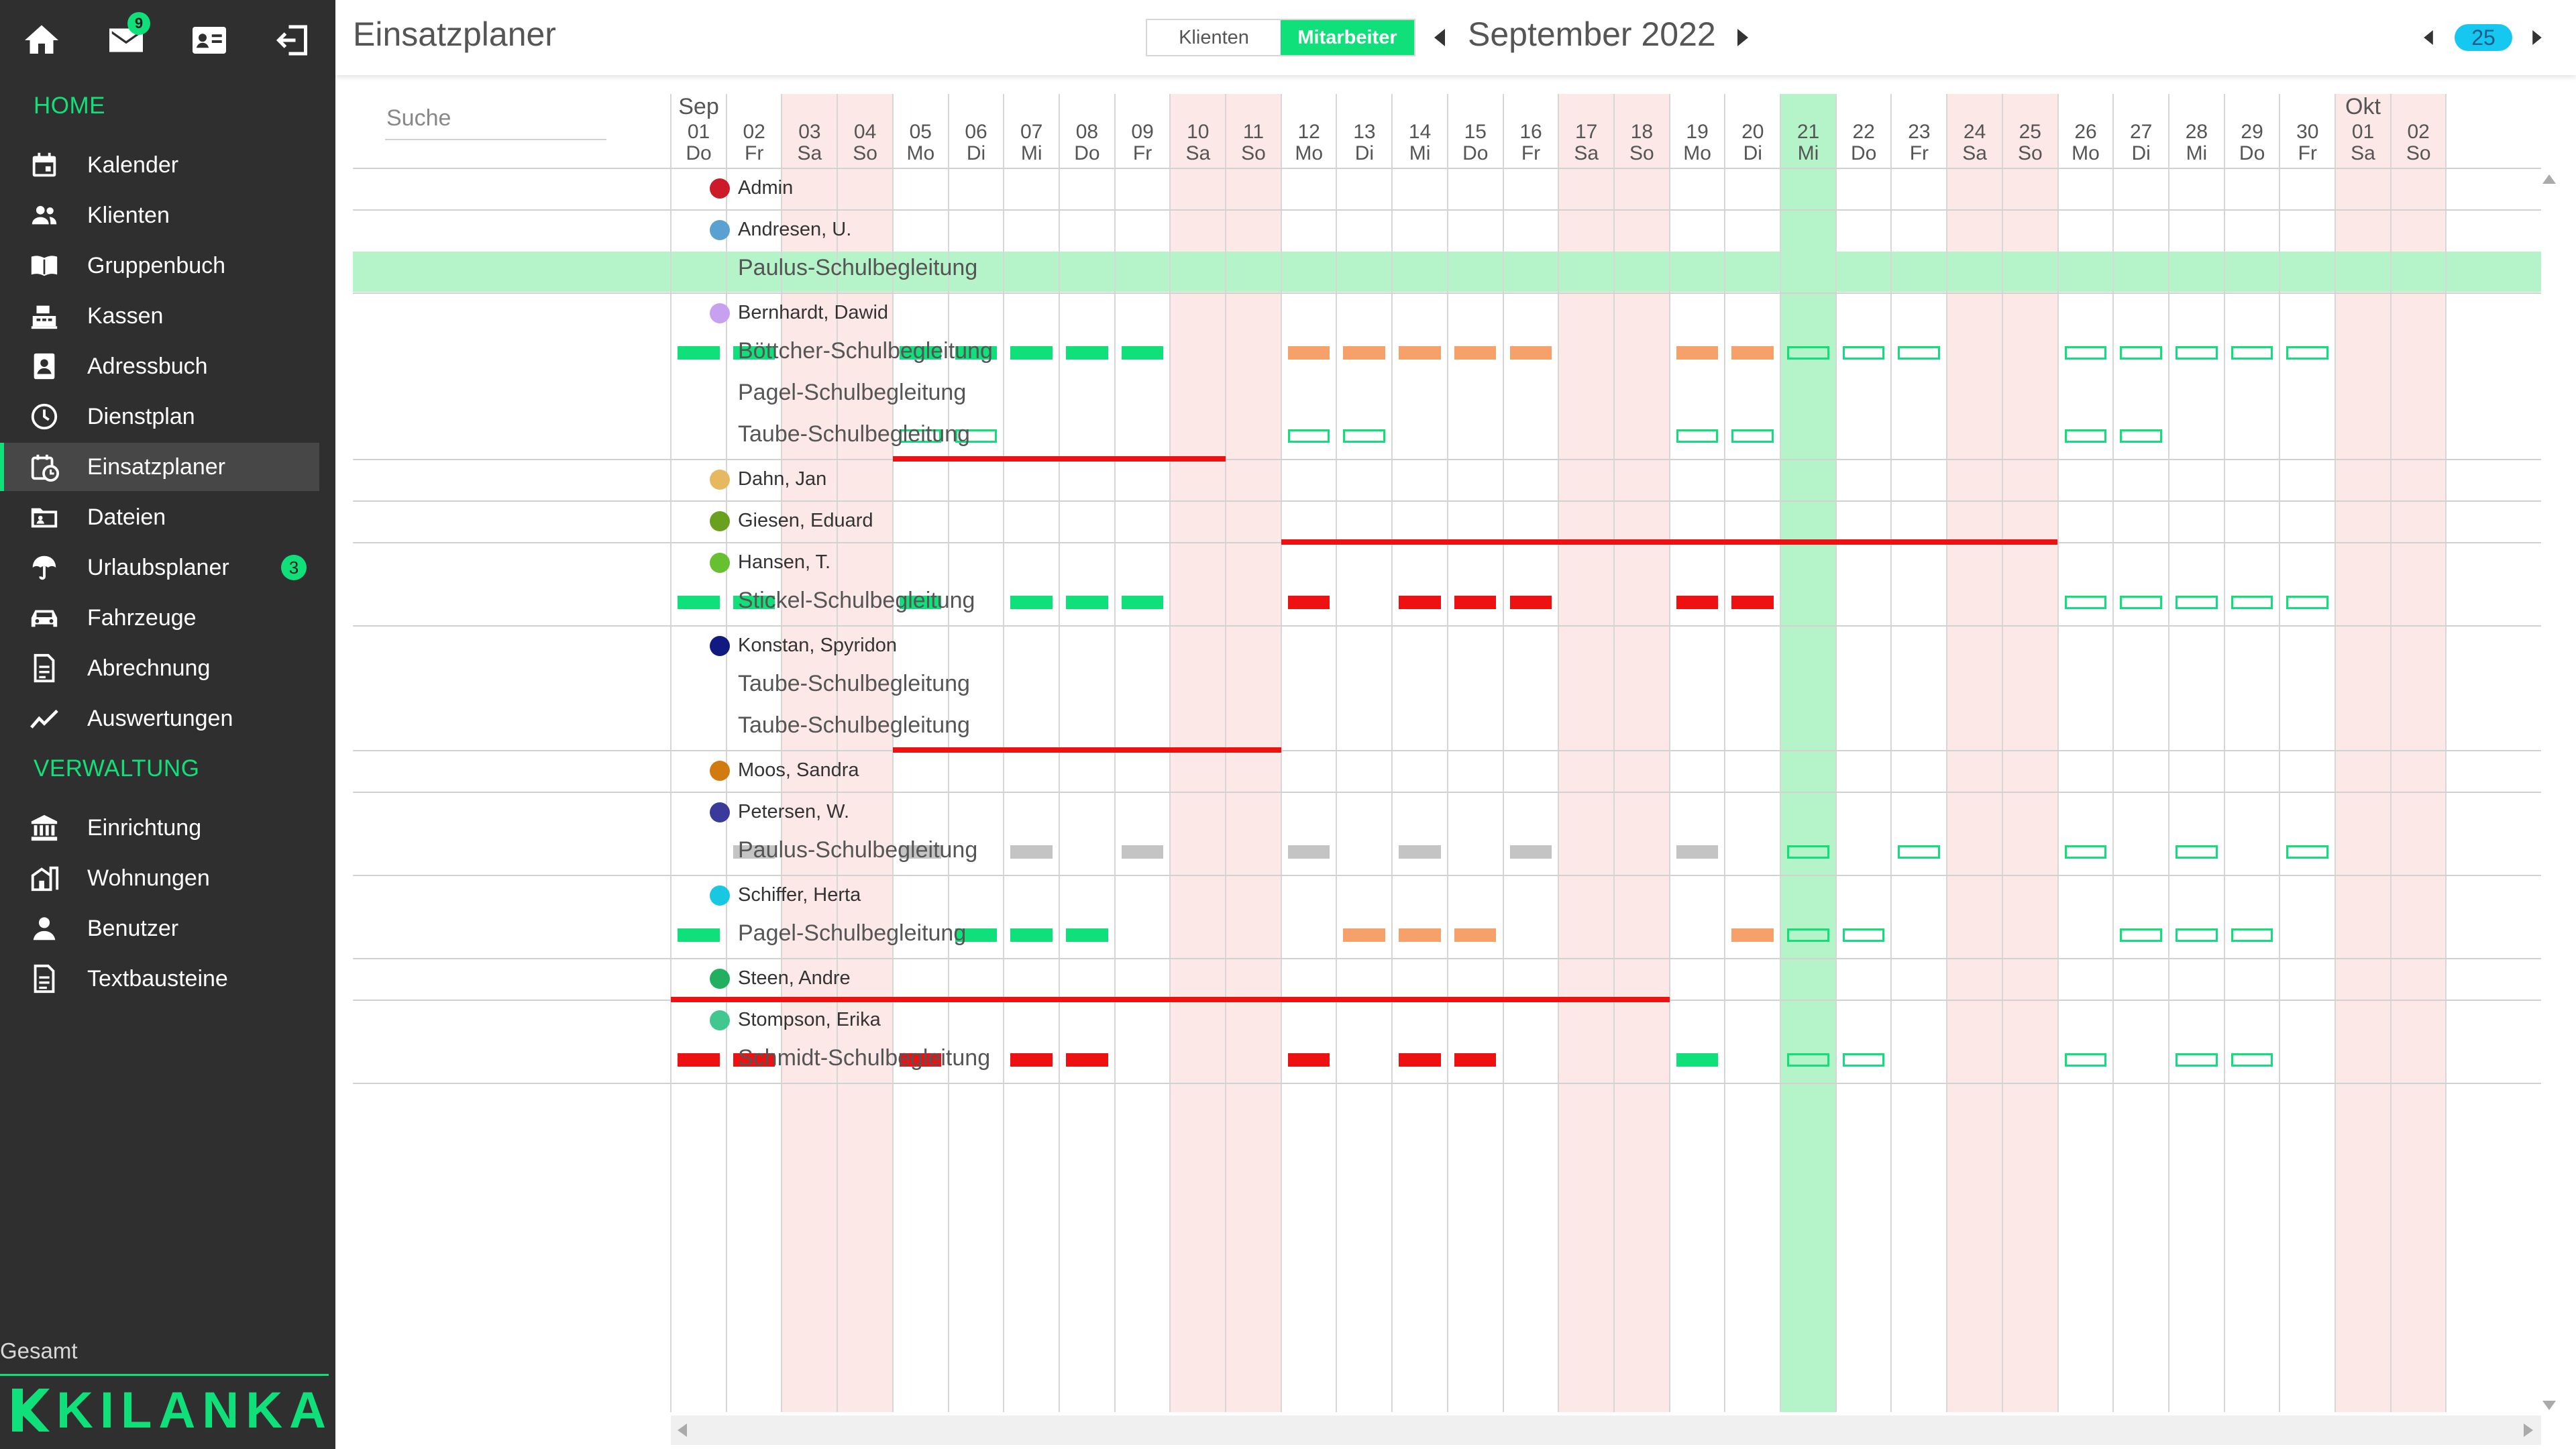 The height and width of the screenshot is (1449, 2576). What do you see at coordinates (780, 230) in the screenshot?
I see `employee-name: Andresen, U.` at bounding box center [780, 230].